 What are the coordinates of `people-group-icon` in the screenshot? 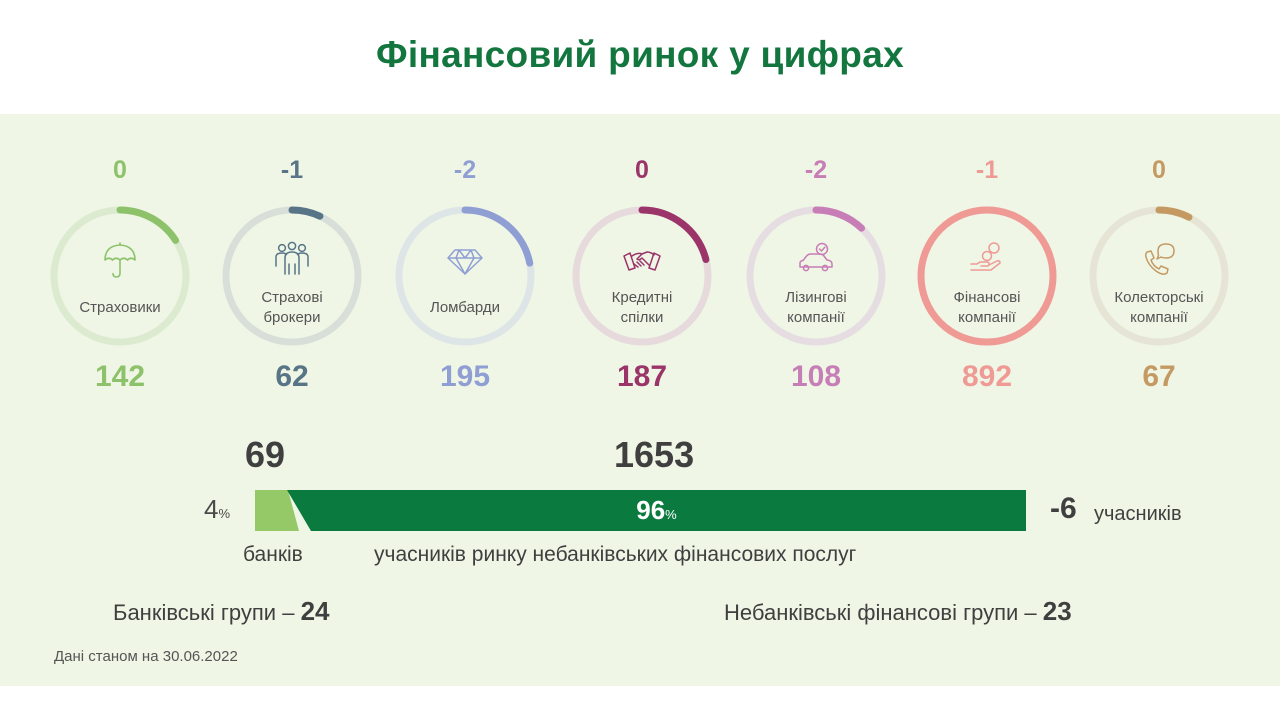 It's located at (292, 258).